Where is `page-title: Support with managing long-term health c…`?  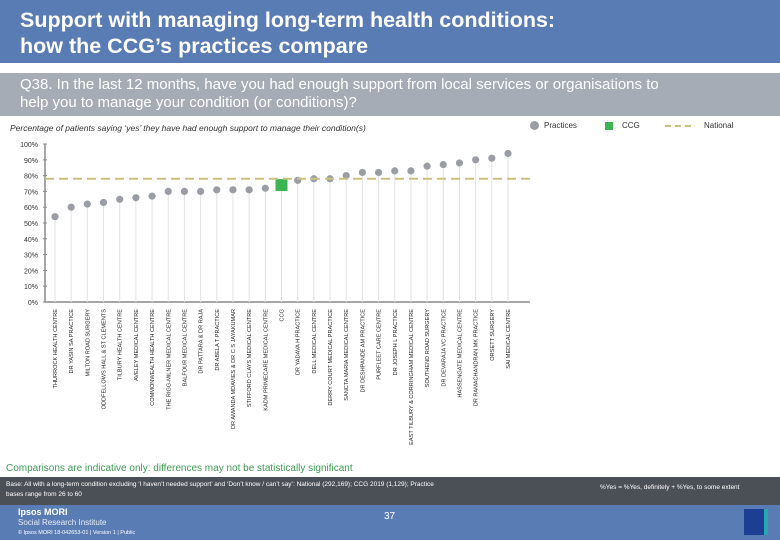 page-title: Support with managing long-term health c… is located at coordinates (287, 33).